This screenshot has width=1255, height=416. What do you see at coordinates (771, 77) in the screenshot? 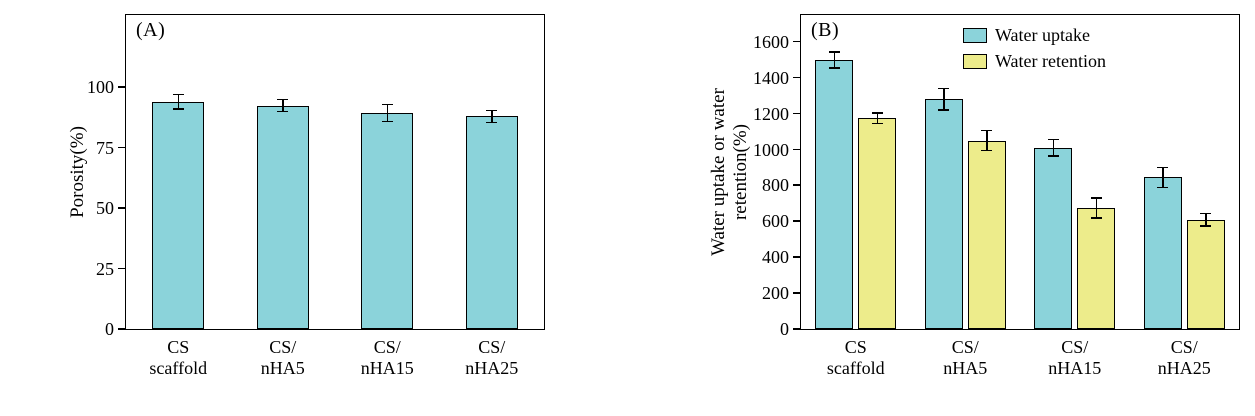
I see `y-tick-label: 1400` at bounding box center [771, 77].